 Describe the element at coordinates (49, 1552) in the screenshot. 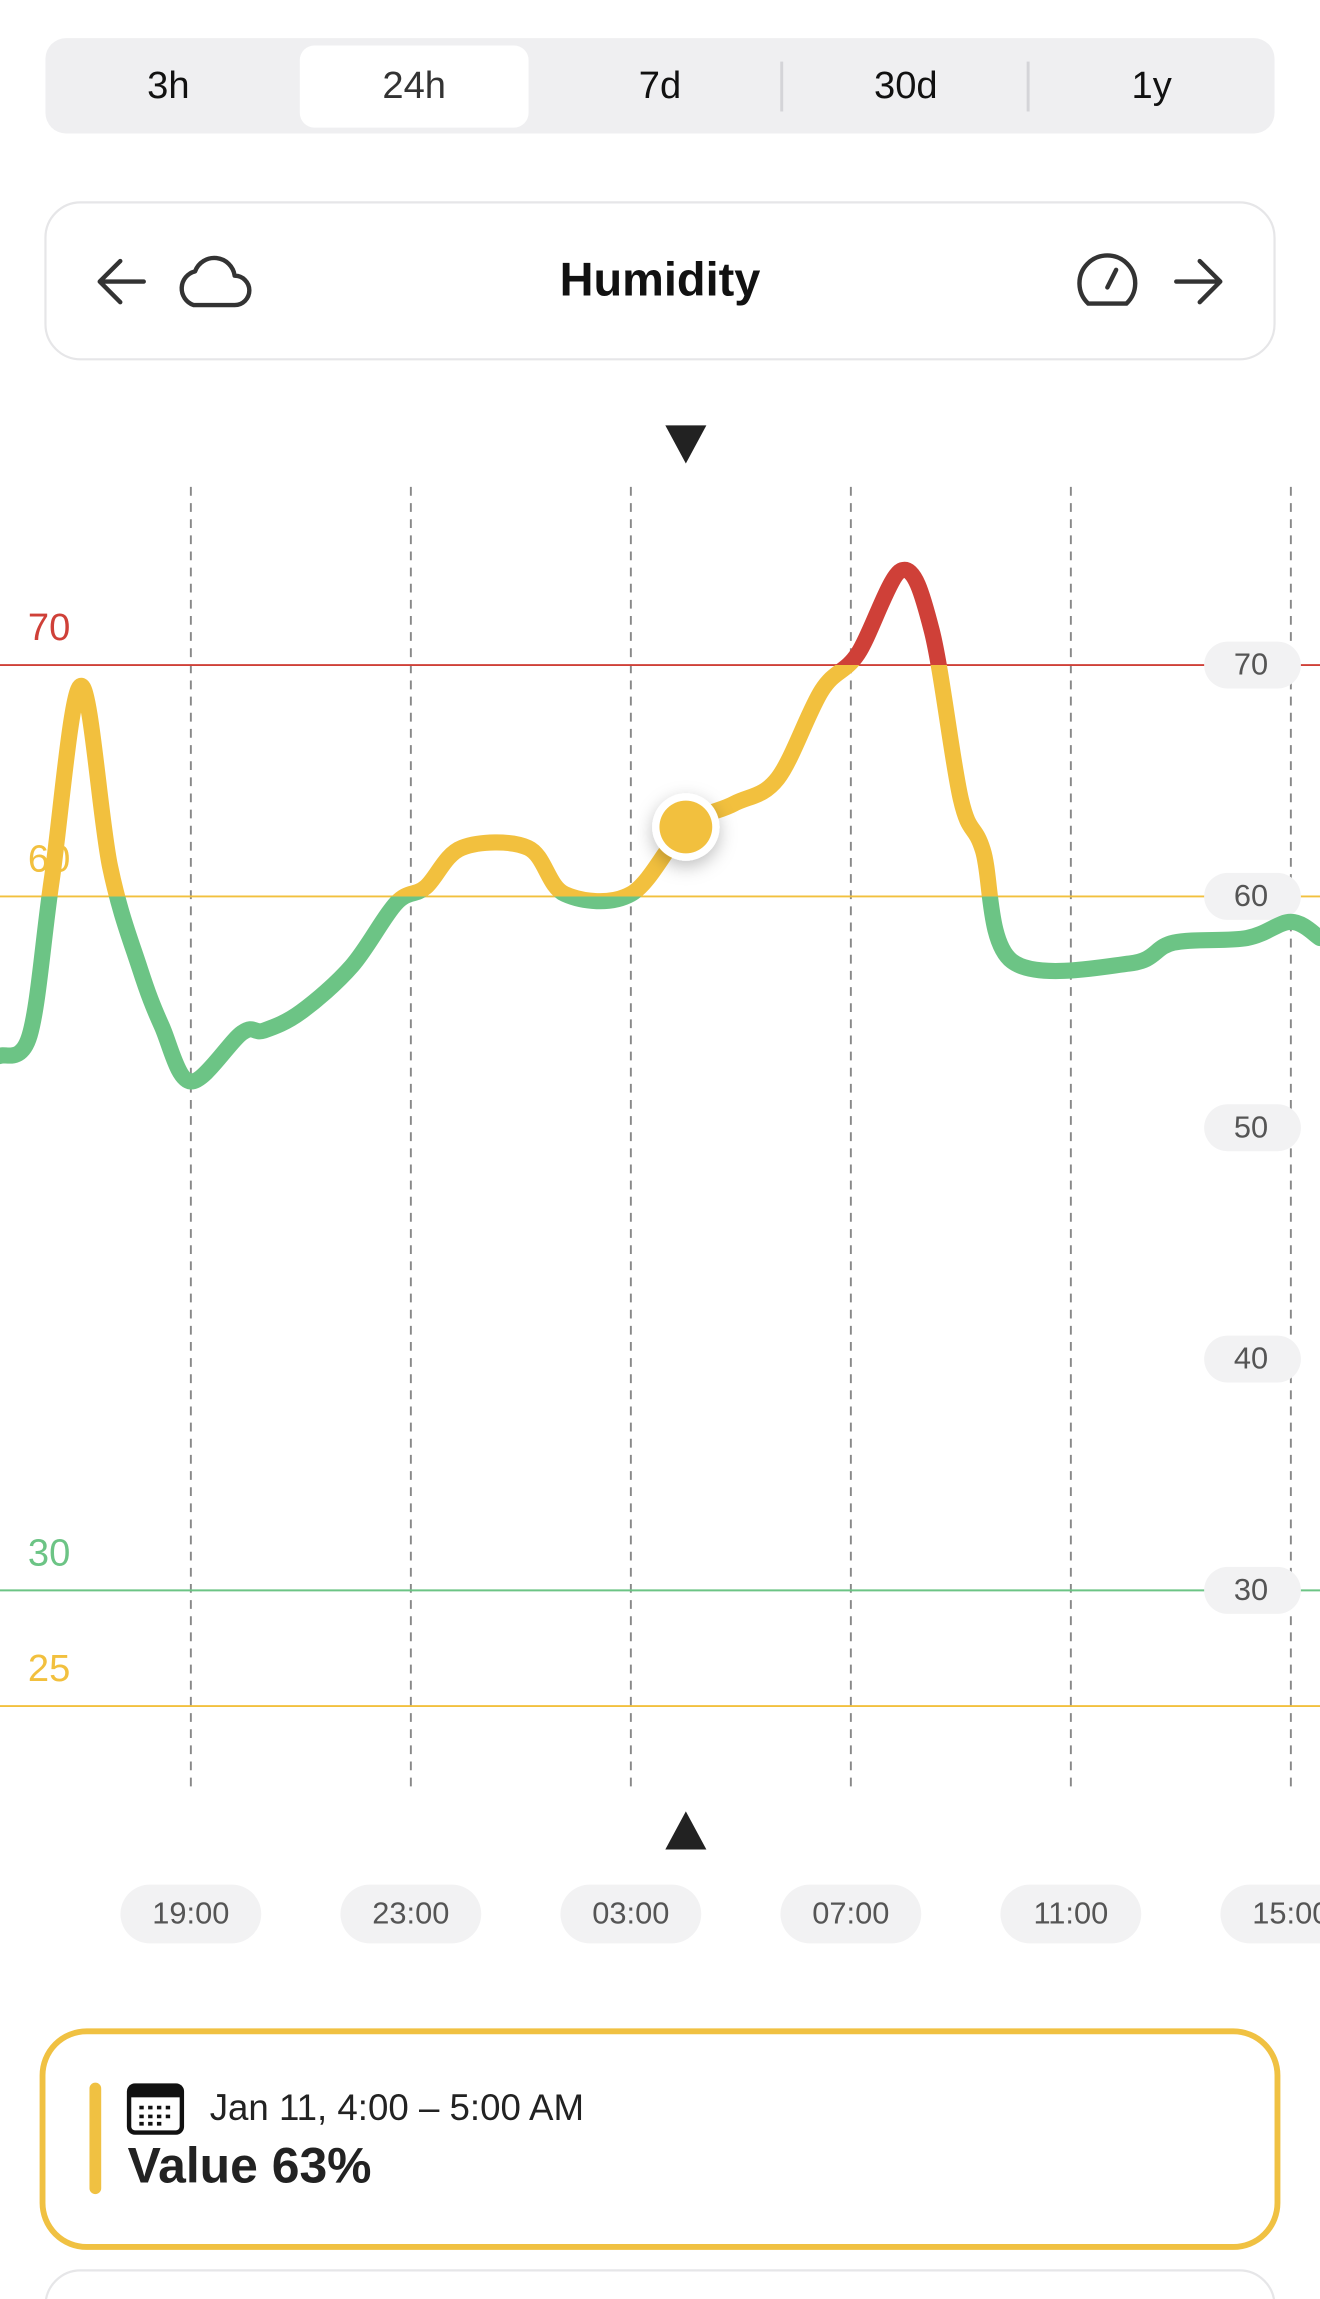

I see `threshold-label: 30` at that location.